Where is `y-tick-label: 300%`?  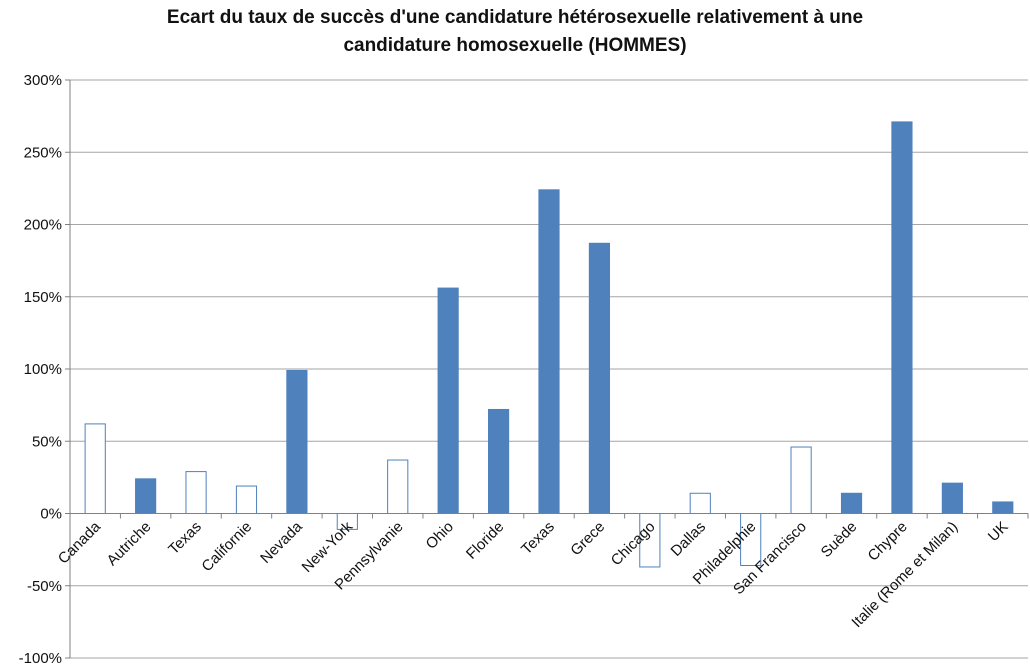 y-tick-label: 300% is located at coordinates (43, 80).